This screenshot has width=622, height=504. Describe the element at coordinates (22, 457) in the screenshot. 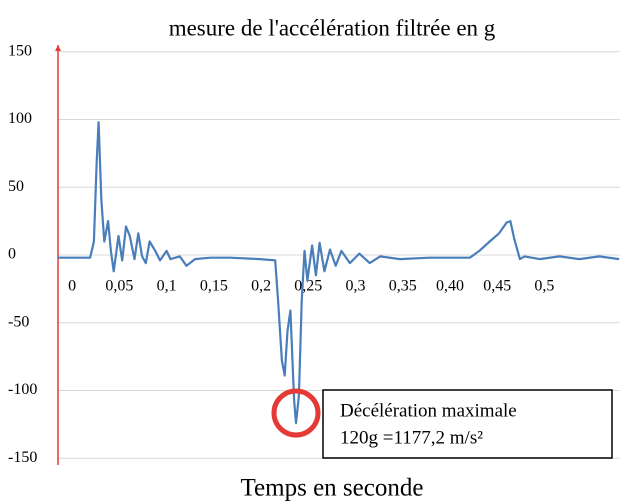

I see `y-tick-label: -150` at that location.